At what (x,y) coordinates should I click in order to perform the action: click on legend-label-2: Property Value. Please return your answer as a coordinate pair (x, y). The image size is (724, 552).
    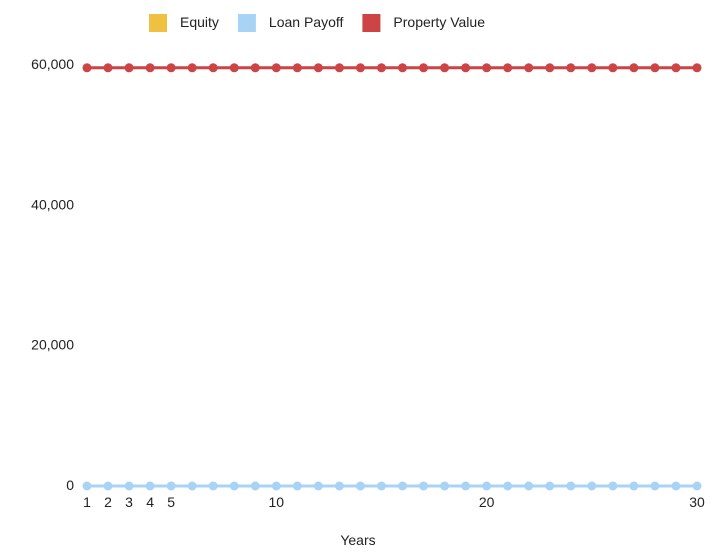
    Looking at the image, I should click on (439, 22).